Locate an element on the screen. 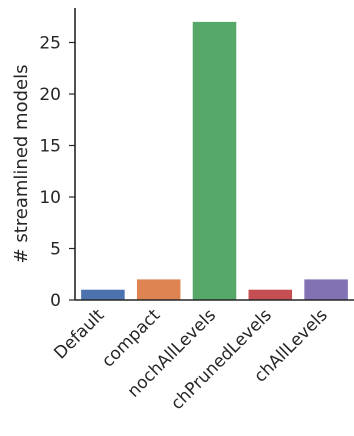 Image resolution: width=354 pixels, height=436 pixels. y-tick-label: 10 is located at coordinates (50, 198).